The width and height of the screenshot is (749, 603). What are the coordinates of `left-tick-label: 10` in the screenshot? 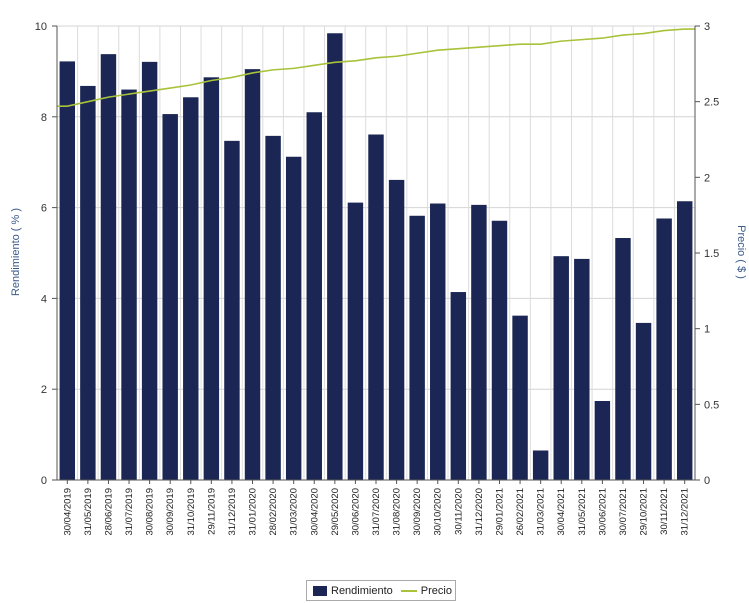 It's located at (41, 27).